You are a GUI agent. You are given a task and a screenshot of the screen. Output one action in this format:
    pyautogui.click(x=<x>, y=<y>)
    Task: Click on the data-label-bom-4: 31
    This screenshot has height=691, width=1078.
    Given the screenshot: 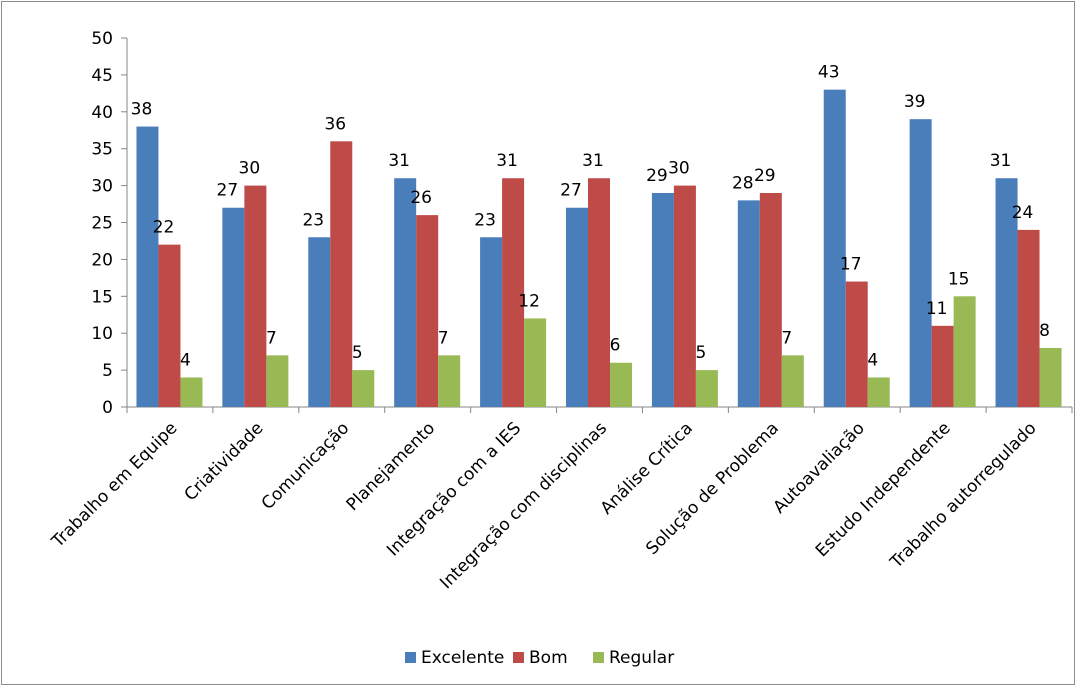 What is the action you would take?
    pyautogui.click(x=507, y=161)
    